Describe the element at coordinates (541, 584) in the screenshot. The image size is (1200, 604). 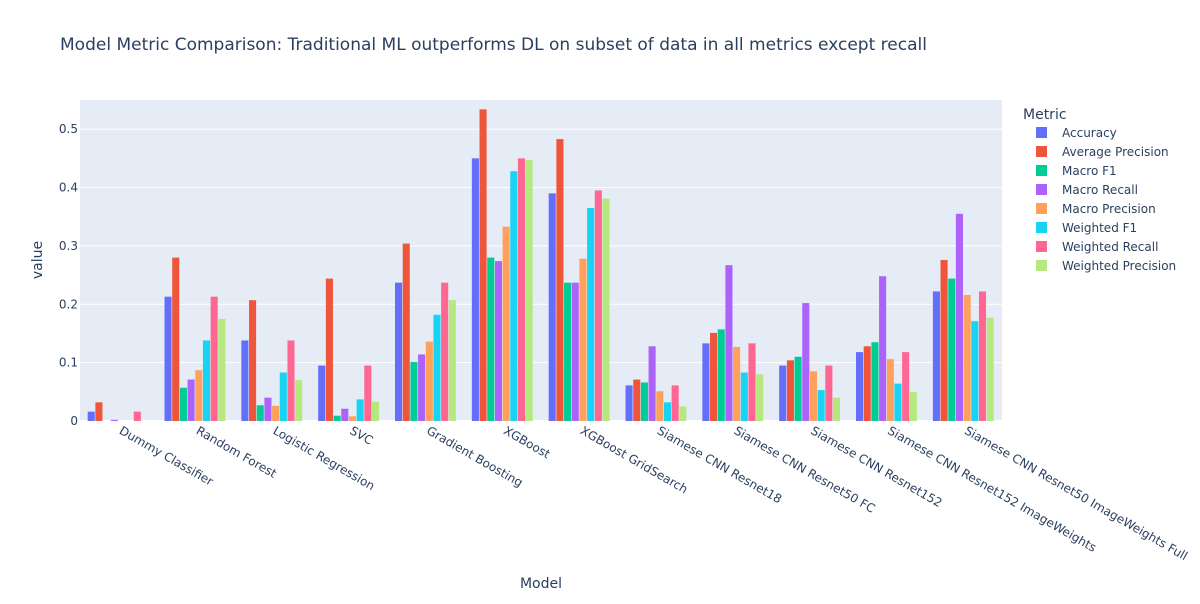
I see `x-axis-title: Model` at that location.